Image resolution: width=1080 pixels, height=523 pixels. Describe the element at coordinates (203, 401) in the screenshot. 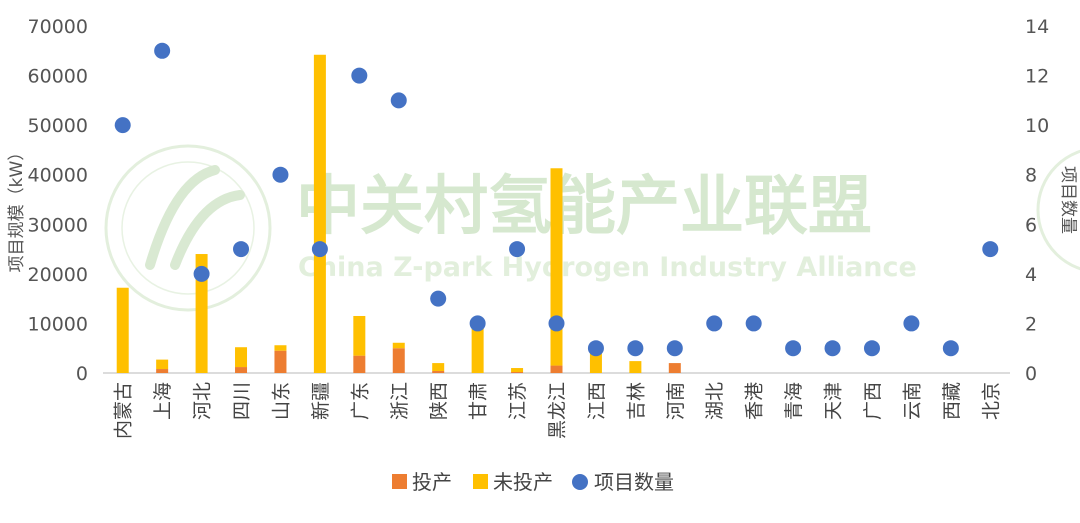

I see `category-label: 河北` at that location.